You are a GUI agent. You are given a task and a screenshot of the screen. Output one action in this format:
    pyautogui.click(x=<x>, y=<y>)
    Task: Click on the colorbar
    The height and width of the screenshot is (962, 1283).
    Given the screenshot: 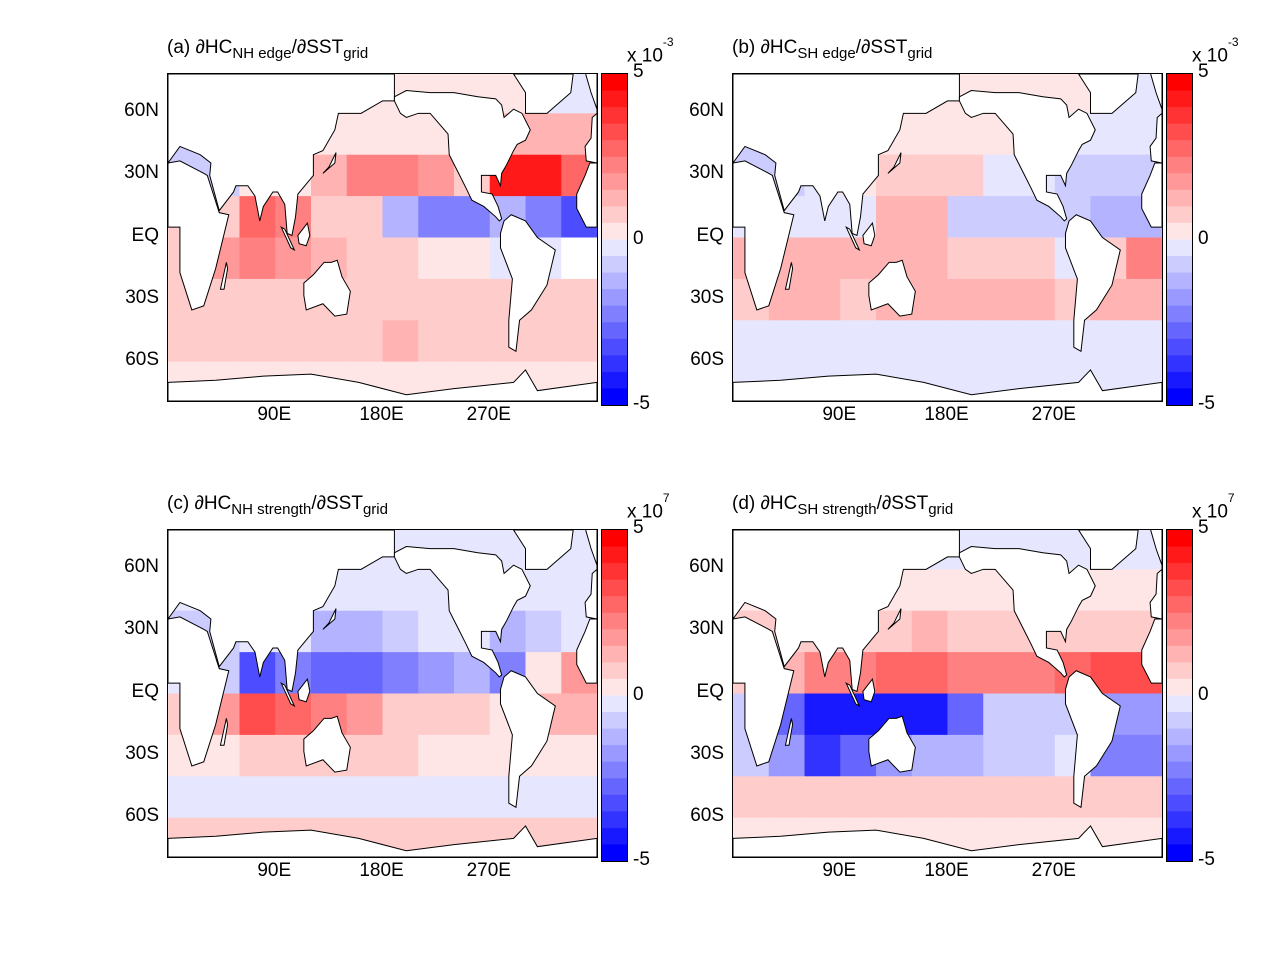 What is the action you would take?
    pyautogui.click(x=1179, y=695)
    